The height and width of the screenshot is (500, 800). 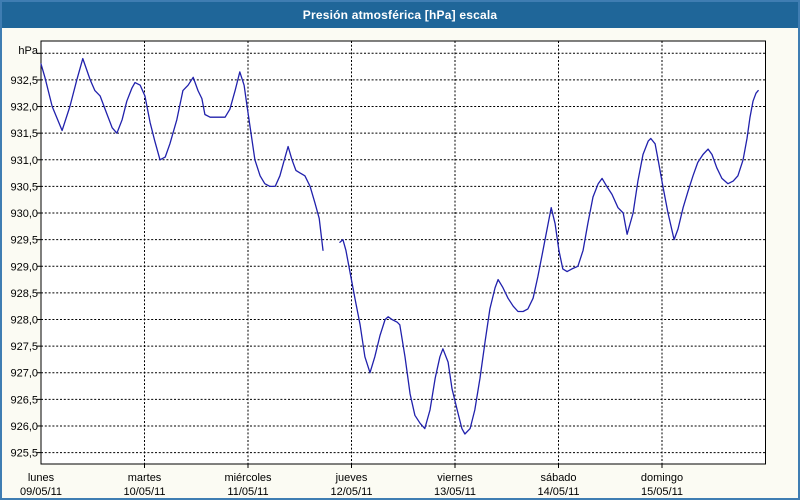 I want to click on y-tick-label: 925,5, so click(x=24, y=454).